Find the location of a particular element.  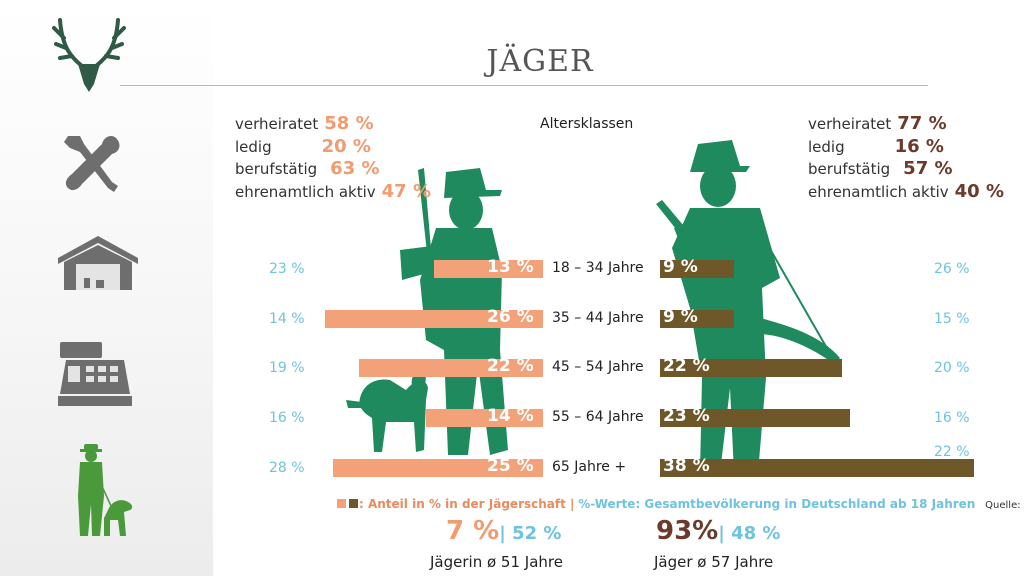

cash-register-icon is located at coordinates (95, 373).